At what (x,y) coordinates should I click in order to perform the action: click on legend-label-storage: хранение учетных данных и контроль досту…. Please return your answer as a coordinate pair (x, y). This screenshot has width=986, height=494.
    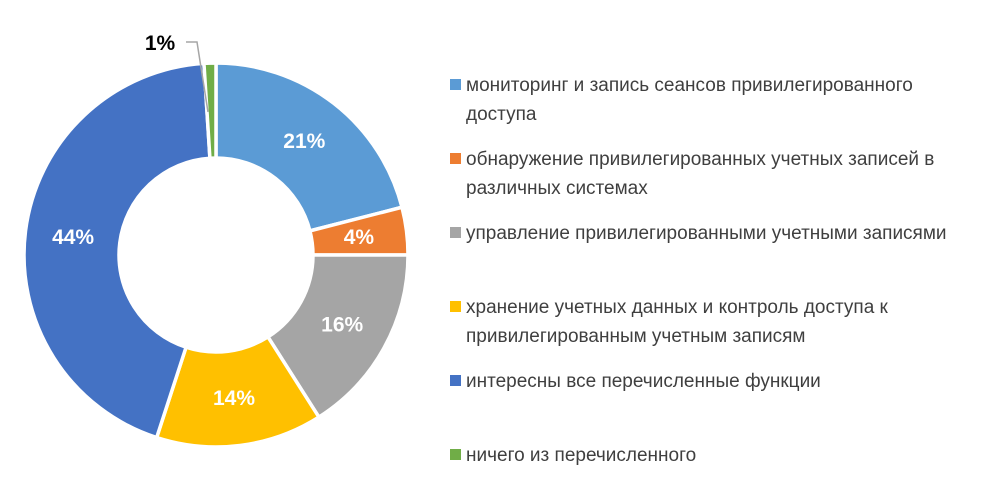
    Looking at the image, I should click on (723, 322).